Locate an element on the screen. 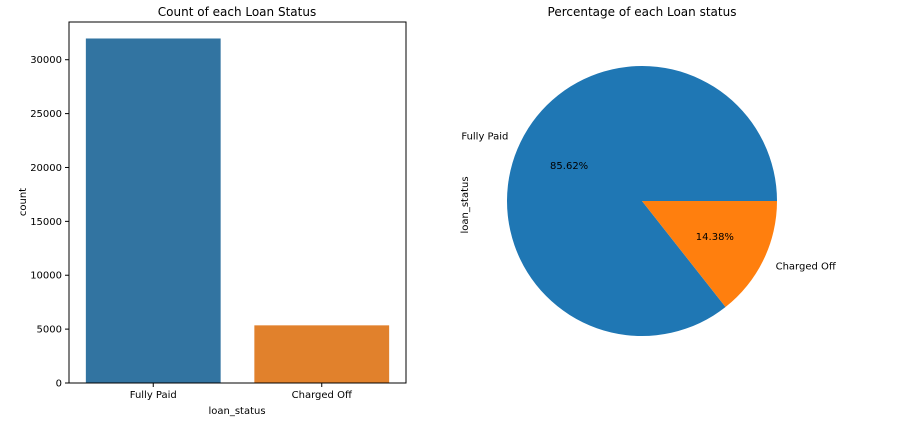 The height and width of the screenshot is (421, 904). pie-percent-label: 85.62% is located at coordinates (569, 166).